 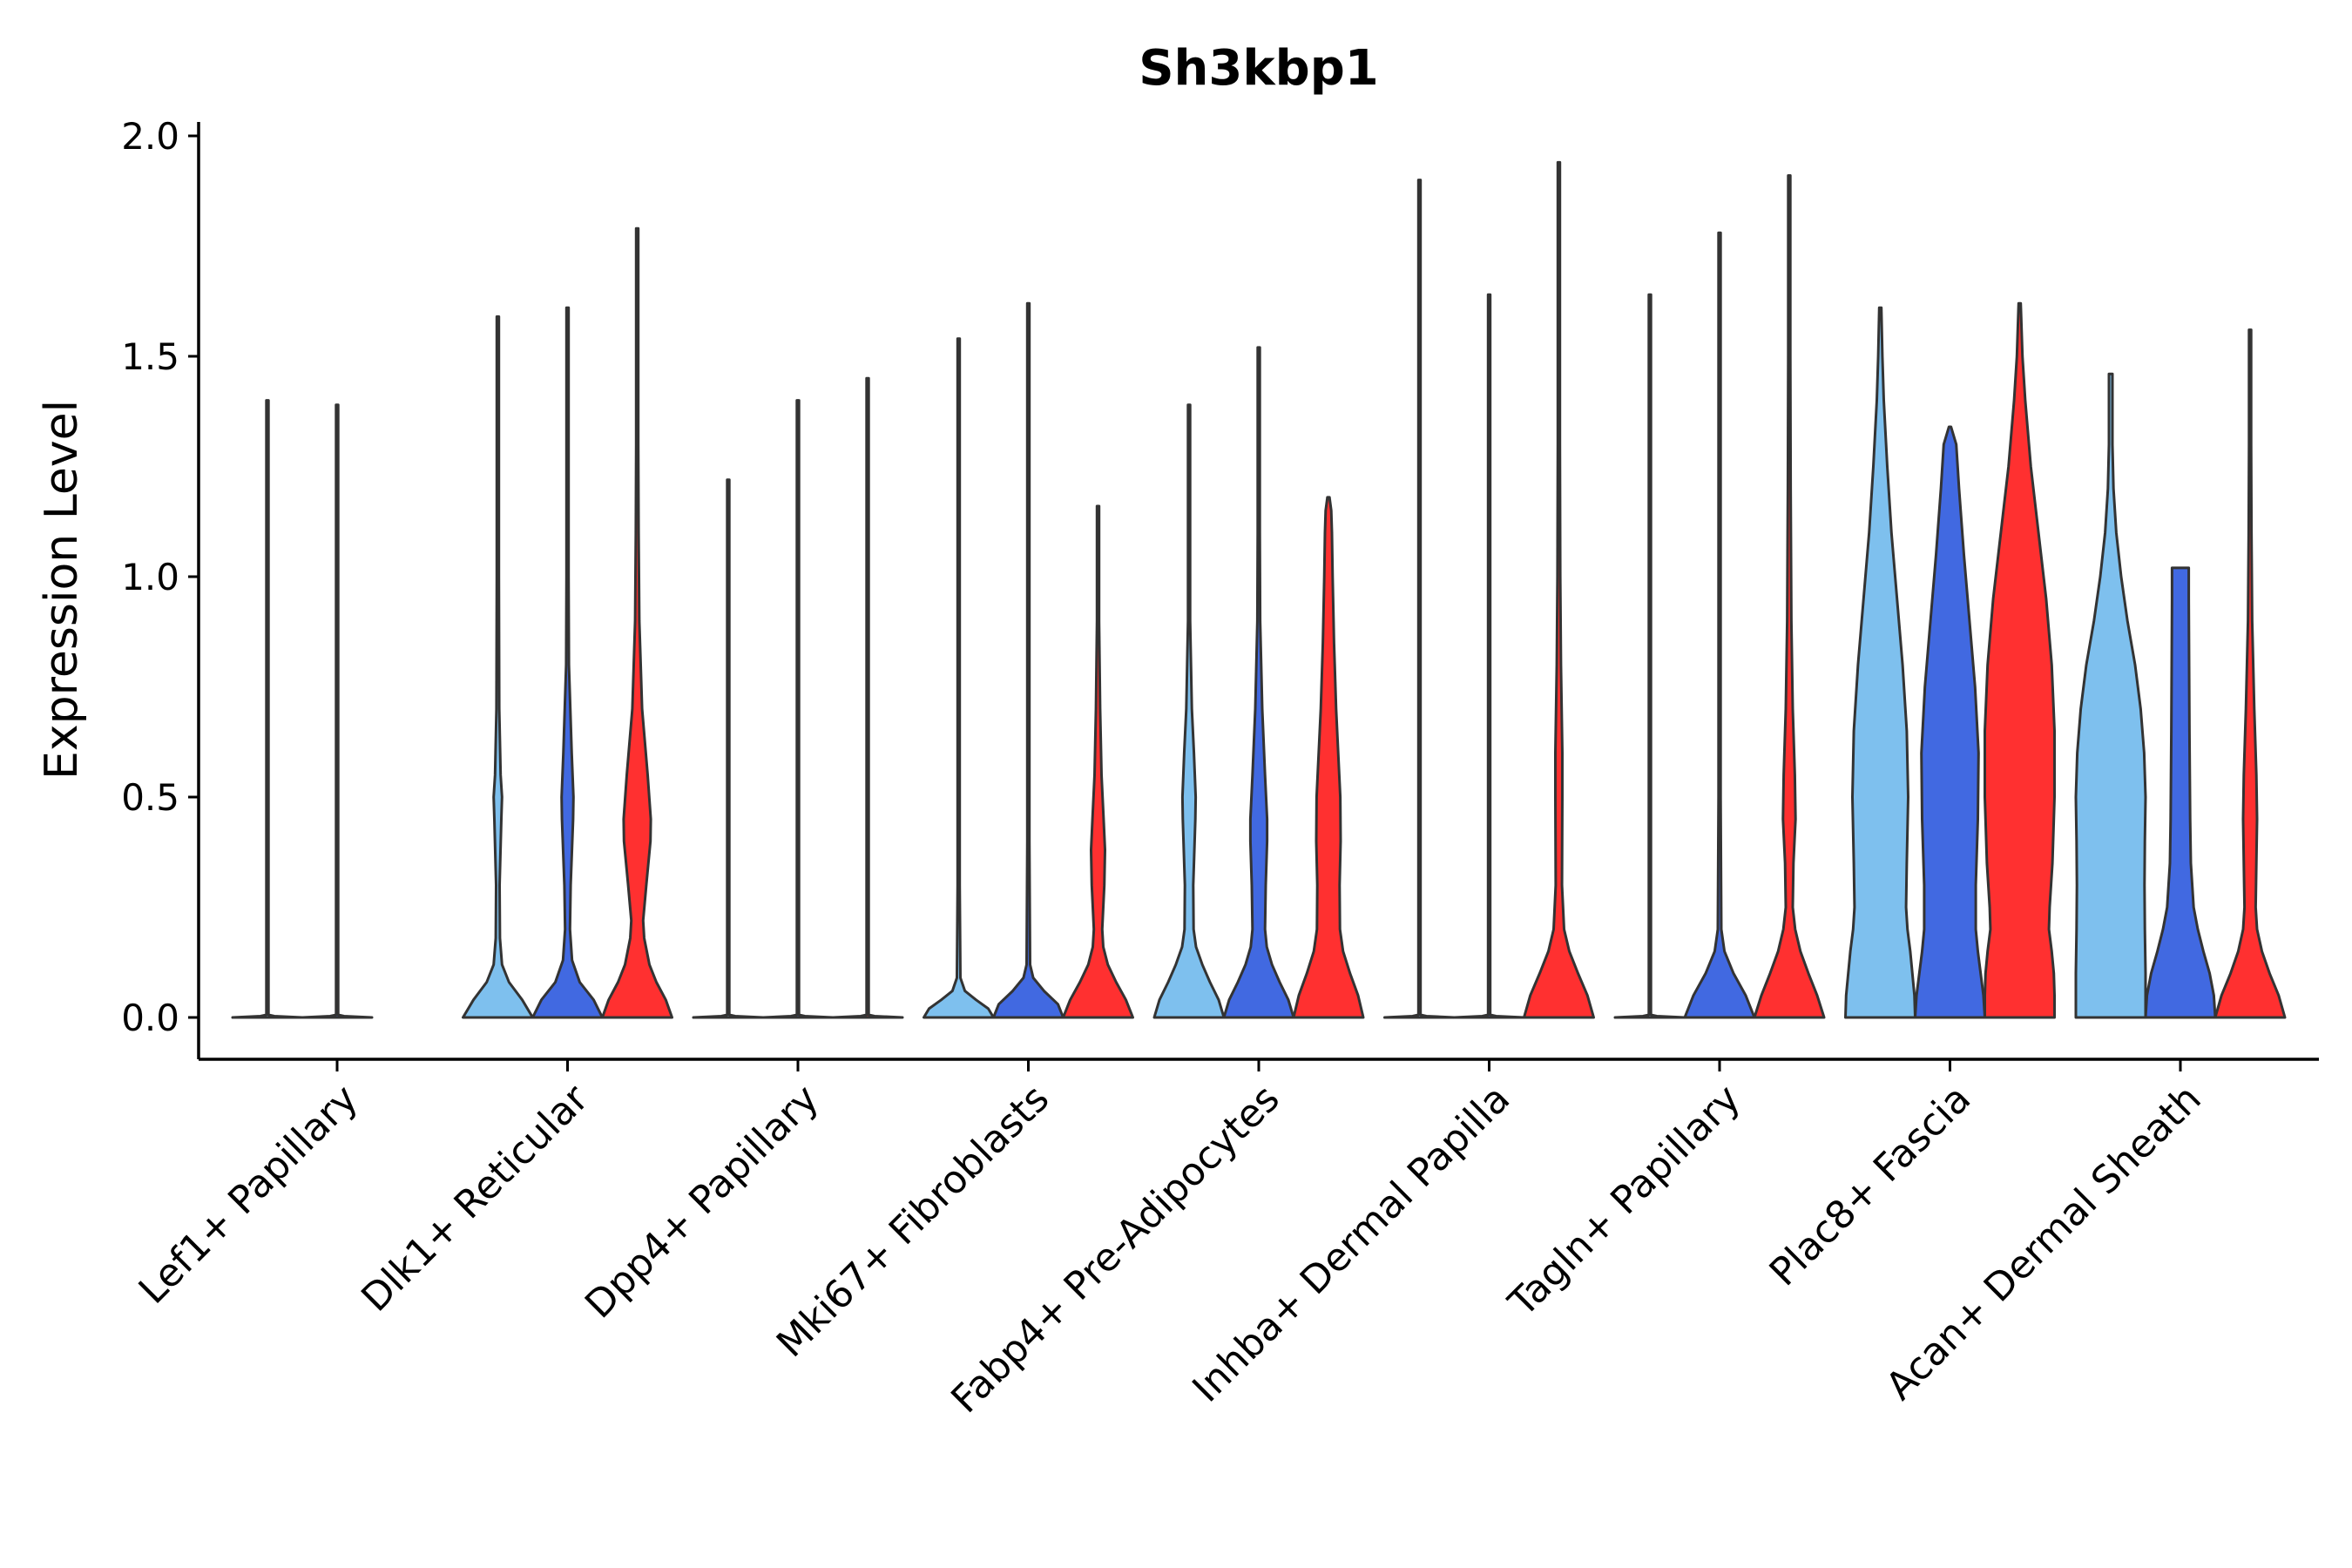 What do you see at coordinates (150, 577) in the screenshot?
I see `y-tick-label: 1.0` at bounding box center [150, 577].